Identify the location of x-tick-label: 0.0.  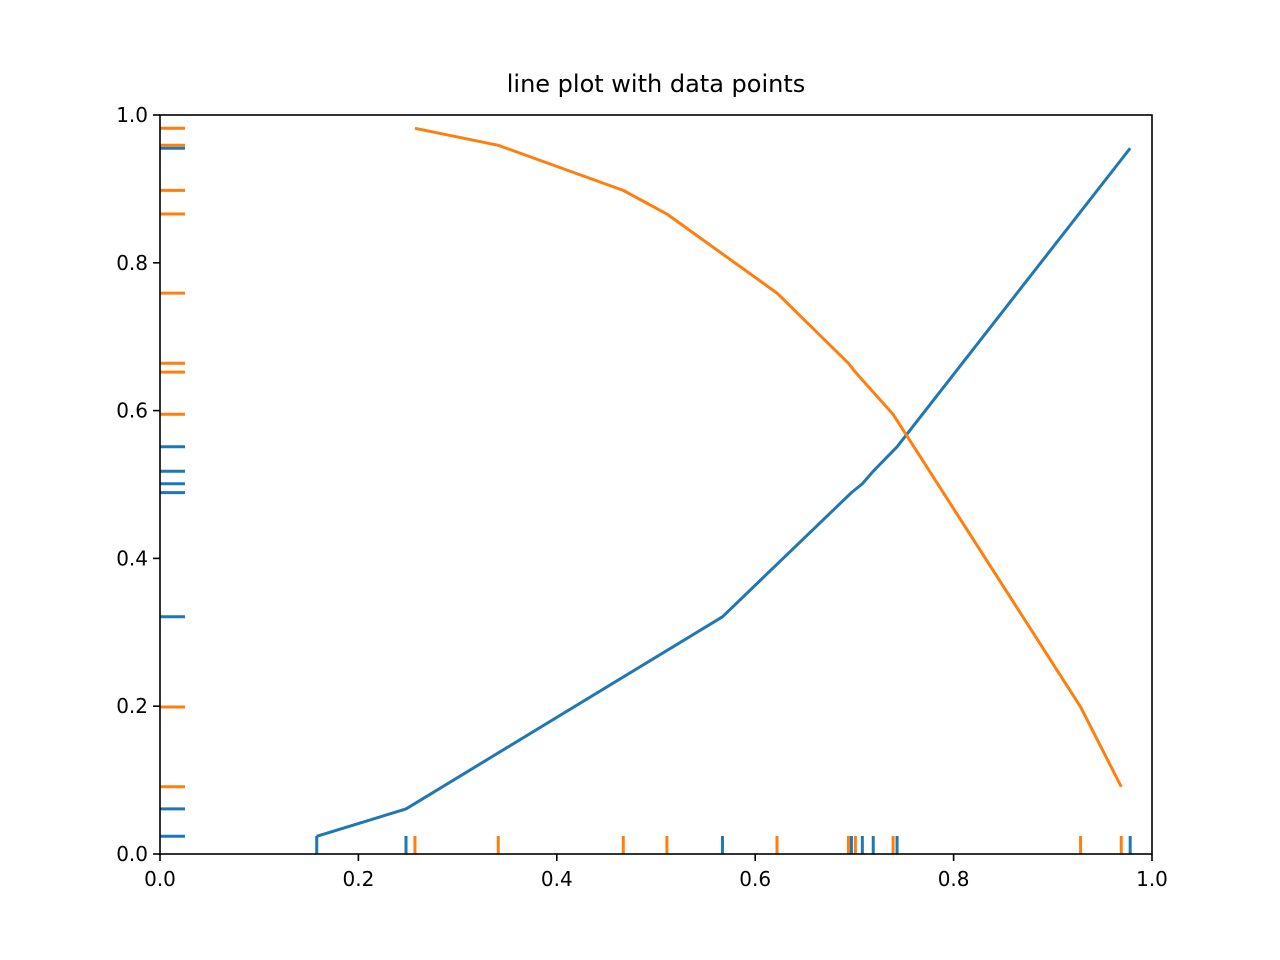
(160, 879).